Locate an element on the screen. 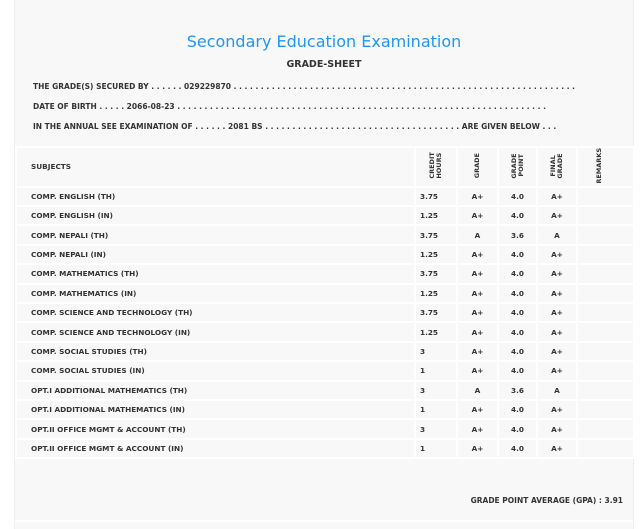 This screenshot has height=529, width=642. subject-cell: COMP. SCIENCE AND TECHNOLOGY (TH) is located at coordinates (215, 312).